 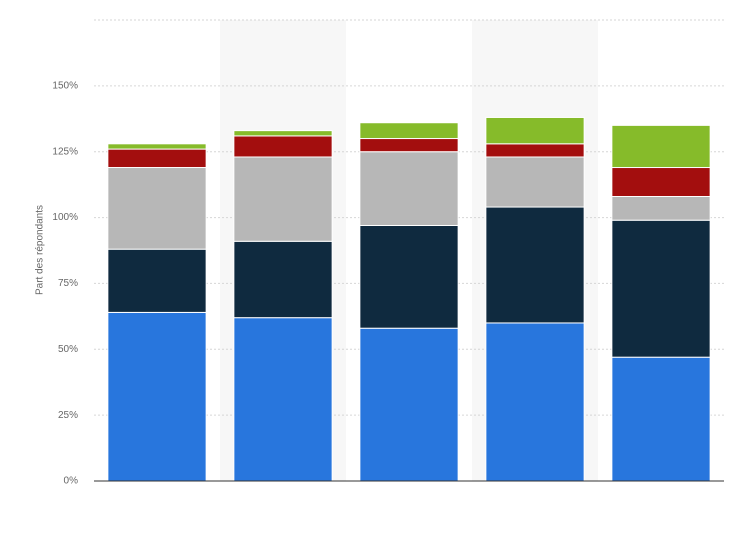 What do you see at coordinates (71, 481) in the screenshot?
I see `y-tick-label: 0%` at bounding box center [71, 481].